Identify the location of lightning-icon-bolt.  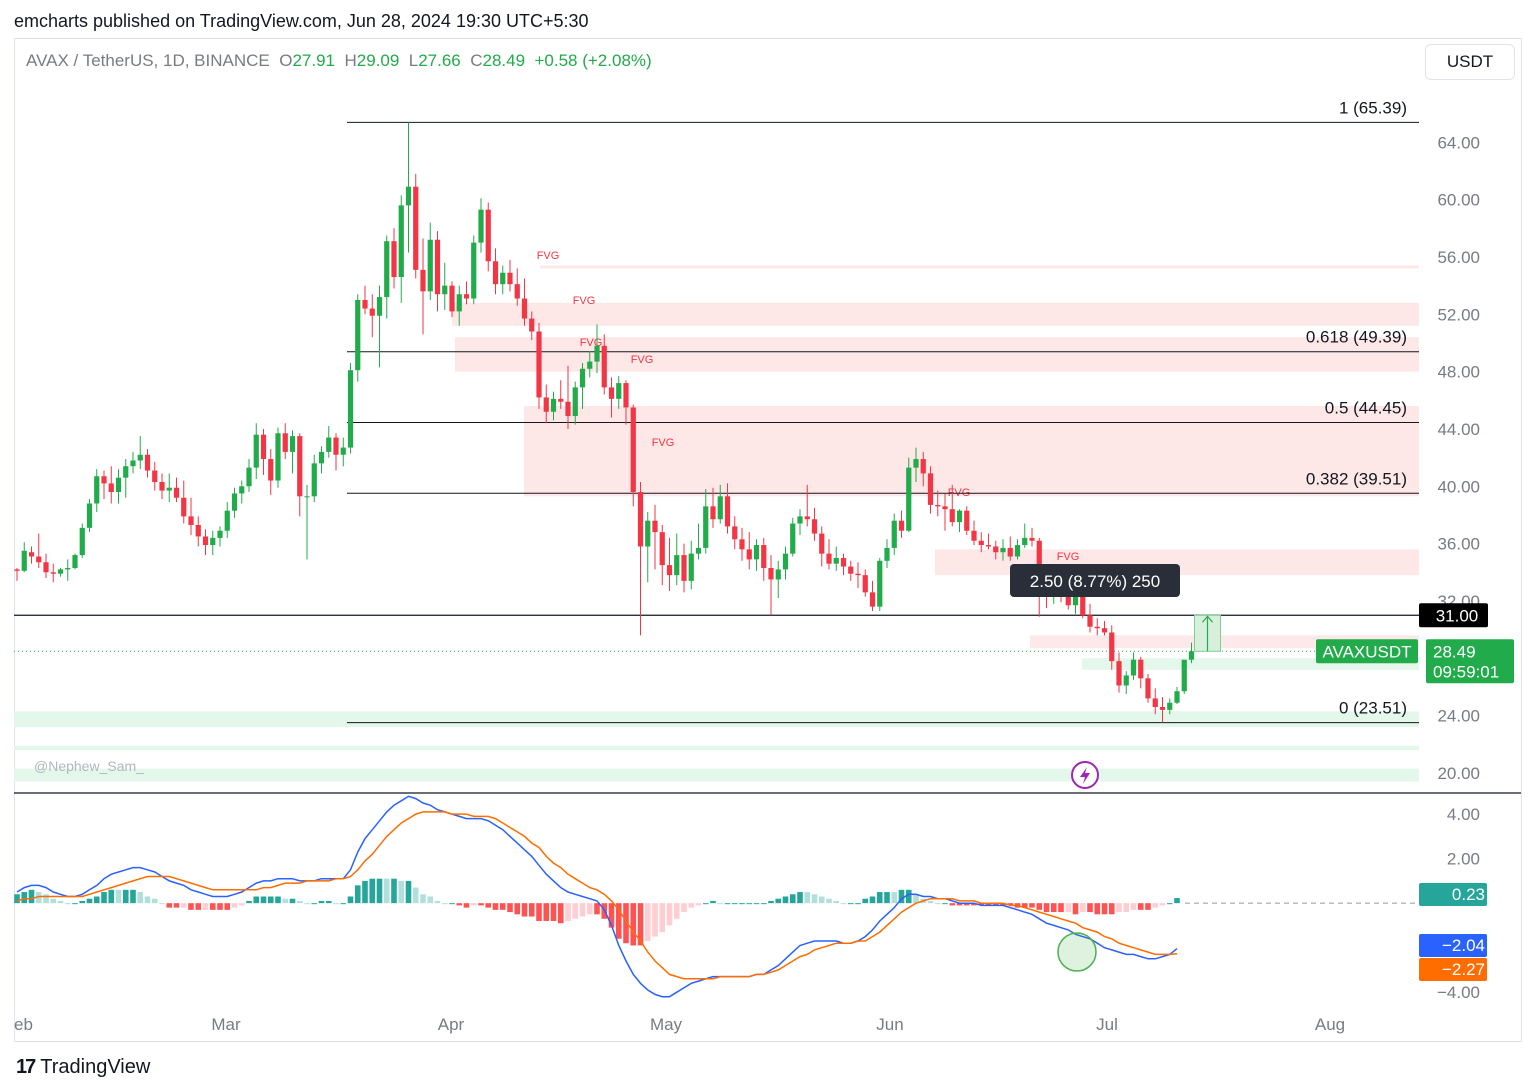
(1085, 775).